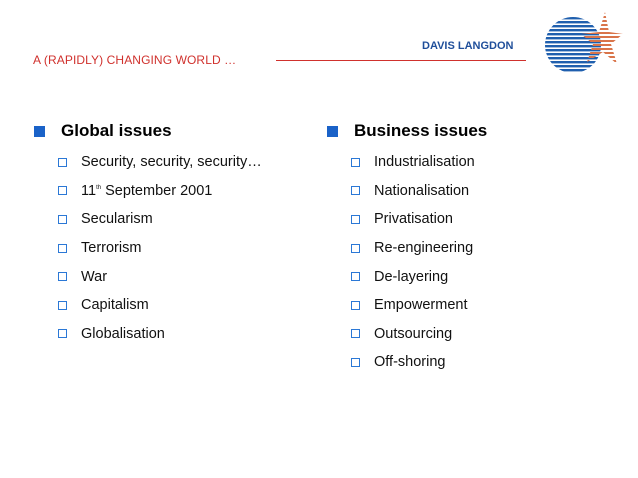 This screenshot has width=638, height=478. What do you see at coordinates (419, 305) in the screenshot?
I see `list-item: Empowerment` at bounding box center [419, 305].